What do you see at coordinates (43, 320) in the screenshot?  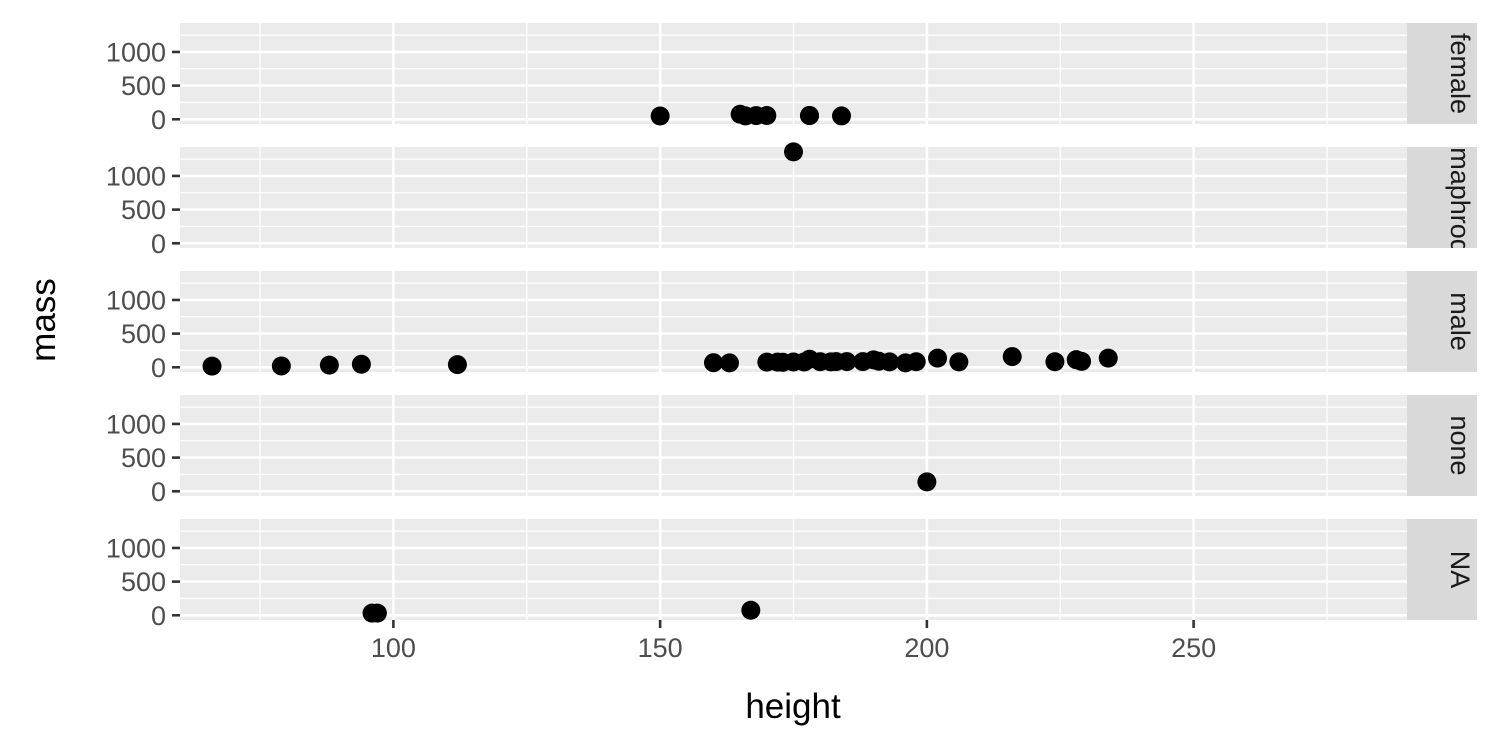 I see `y-axis-title: mass` at bounding box center [43, 320].